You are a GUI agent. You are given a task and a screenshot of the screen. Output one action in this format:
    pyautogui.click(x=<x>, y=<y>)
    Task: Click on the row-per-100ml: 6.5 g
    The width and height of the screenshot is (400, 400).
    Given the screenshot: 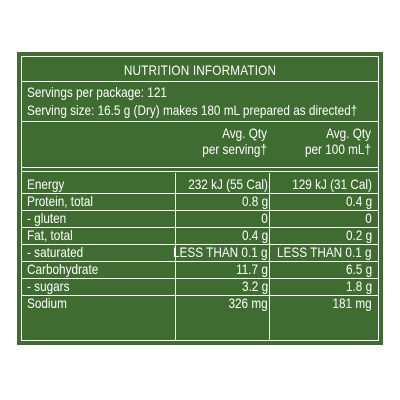 What is the action you would take?
    pyautogui.click(x=358, y=269)
    